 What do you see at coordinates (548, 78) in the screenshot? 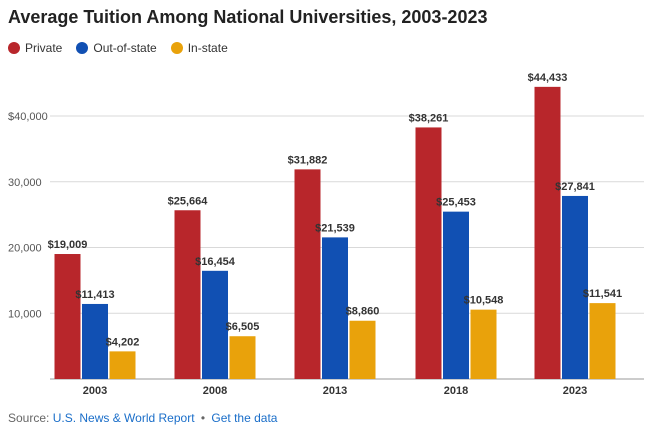
I see `data-label: $44,433` at bounding box center [548, 78].